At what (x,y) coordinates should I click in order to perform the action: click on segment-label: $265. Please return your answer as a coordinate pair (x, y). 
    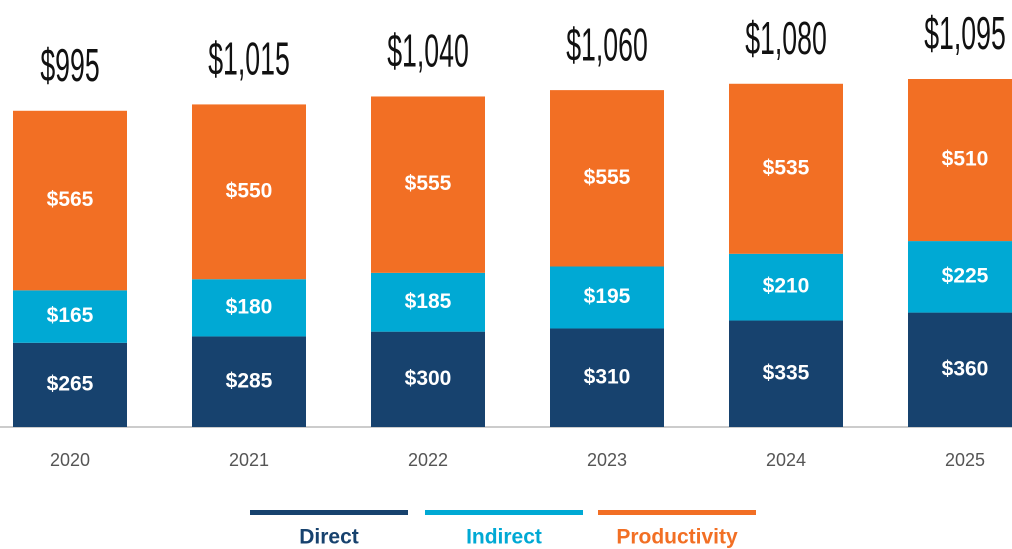
    Looking at the image, I should click on (70, 383).